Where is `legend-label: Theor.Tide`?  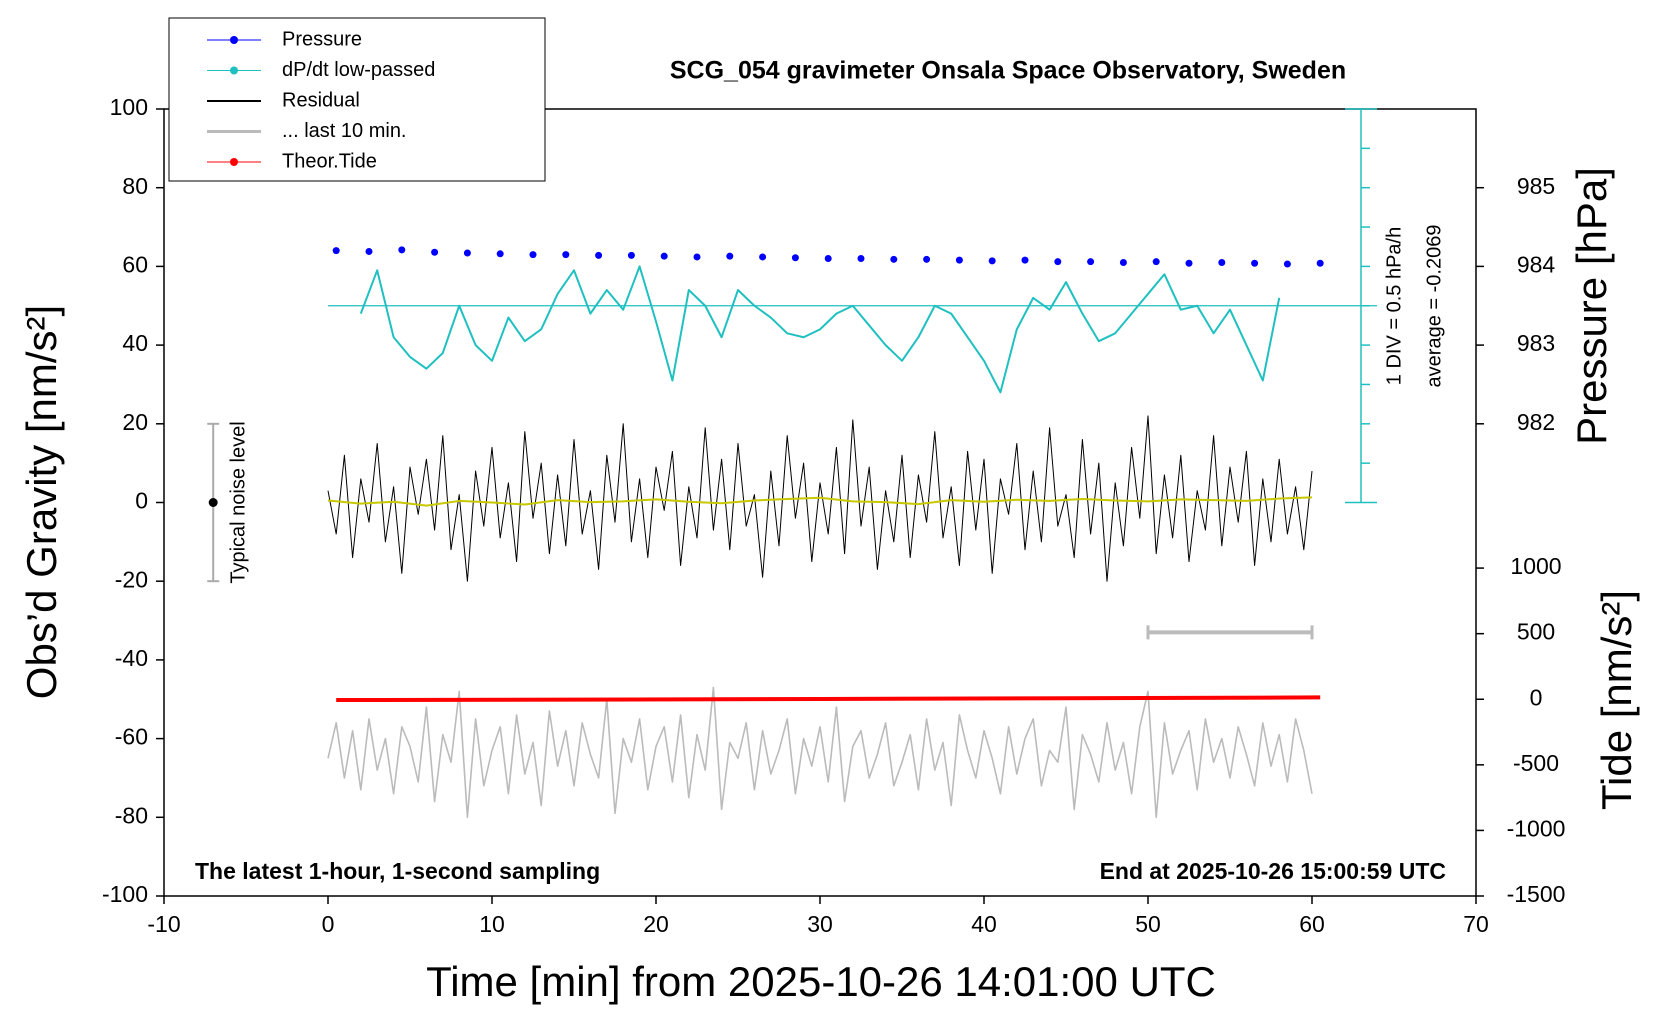 legend-label: Theor.Tide is located at coordinates (329, 161).